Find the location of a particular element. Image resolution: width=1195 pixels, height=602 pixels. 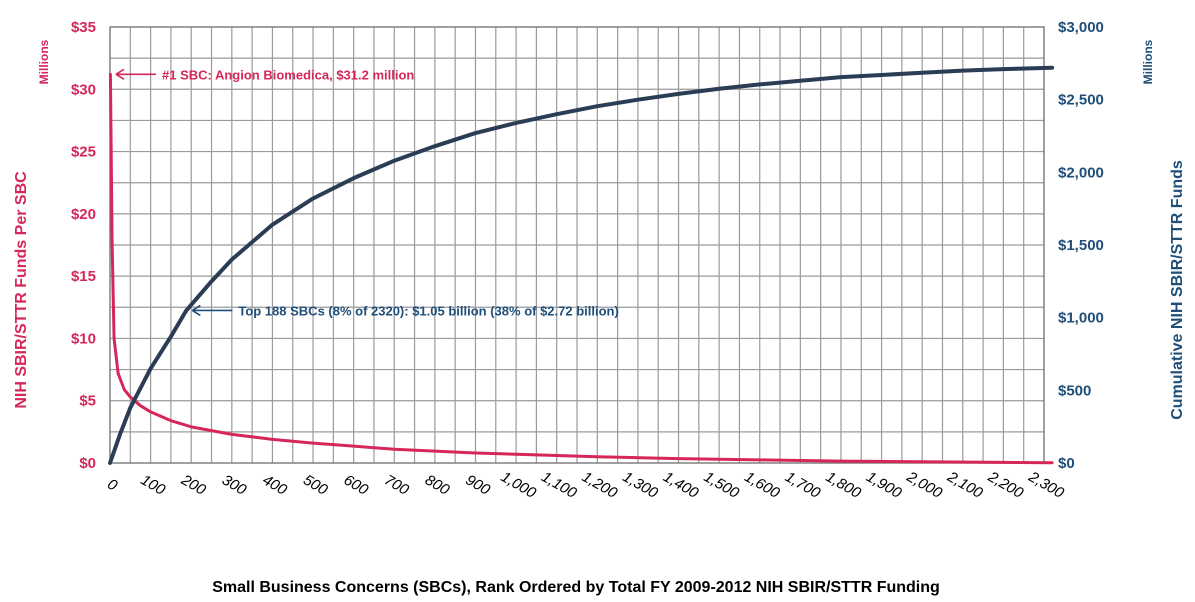

x-tick-label: 1,500 is located at coordinates (722, 485).